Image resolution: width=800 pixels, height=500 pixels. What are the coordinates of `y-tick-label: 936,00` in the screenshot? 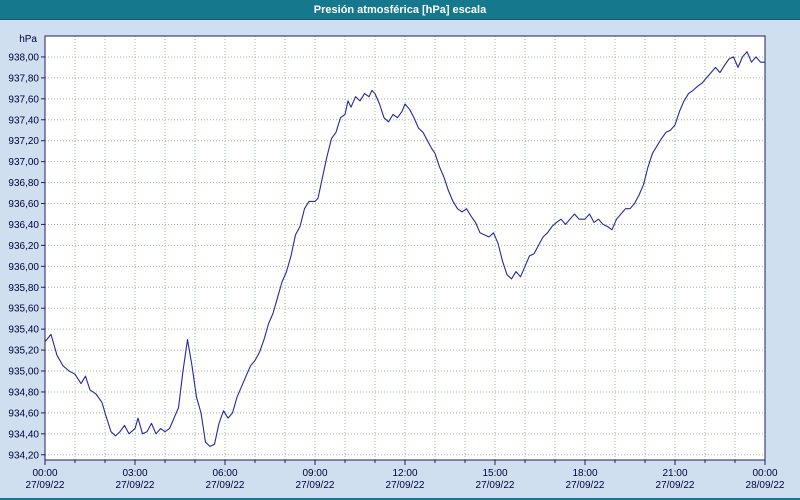 It's located at (23, 267).